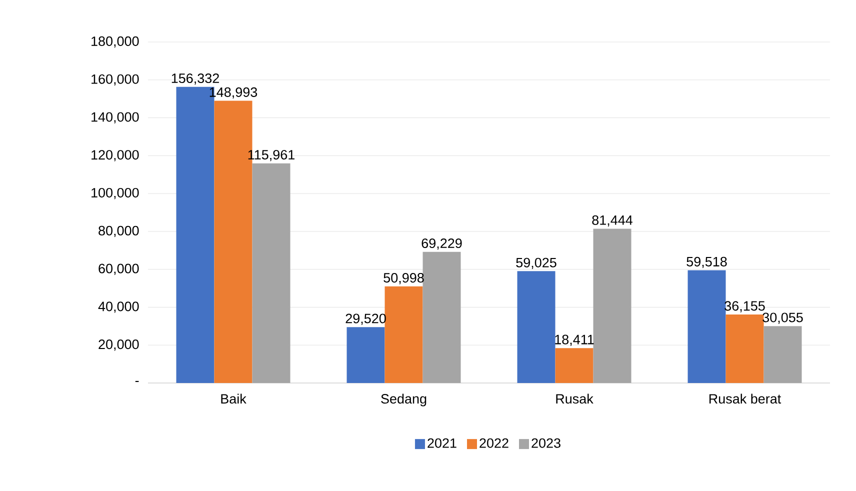 This screenshot has height=491, width=856. I want to click on x-tick-label: Rusak berat, so click(745, 399).